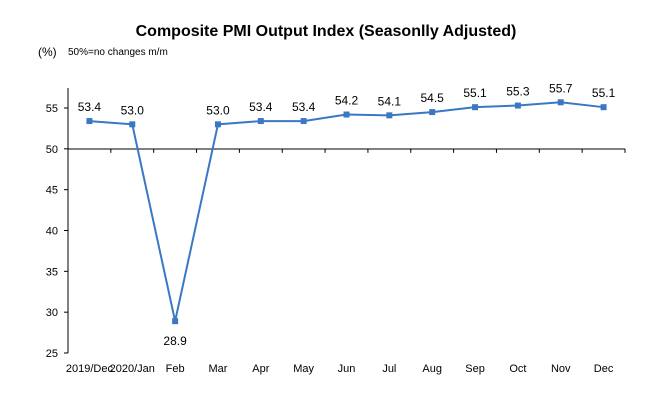 The width and height of the screenshot is (660, 416). What do you see at coordinates (561, 369) in the screenshot?
I see `x-tick-label: Nov` at bounding box center [561, 369].